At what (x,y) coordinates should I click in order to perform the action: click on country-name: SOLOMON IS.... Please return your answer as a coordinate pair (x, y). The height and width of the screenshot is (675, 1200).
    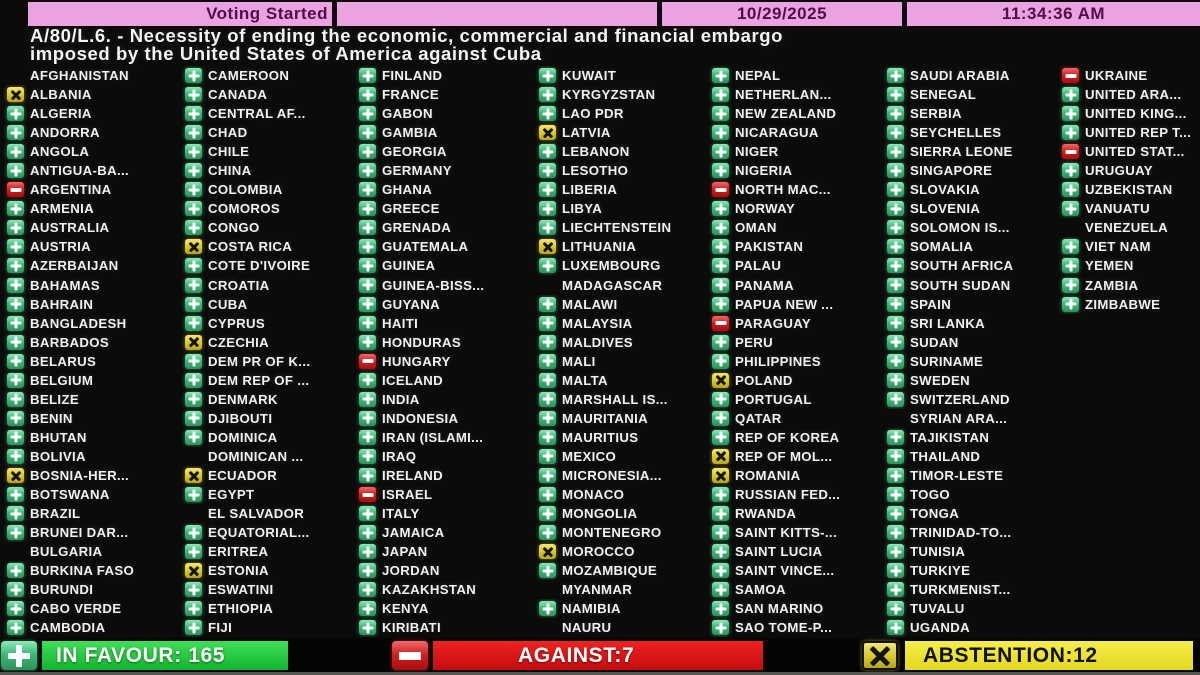
    Looking at the image, I should click on (960, 228).